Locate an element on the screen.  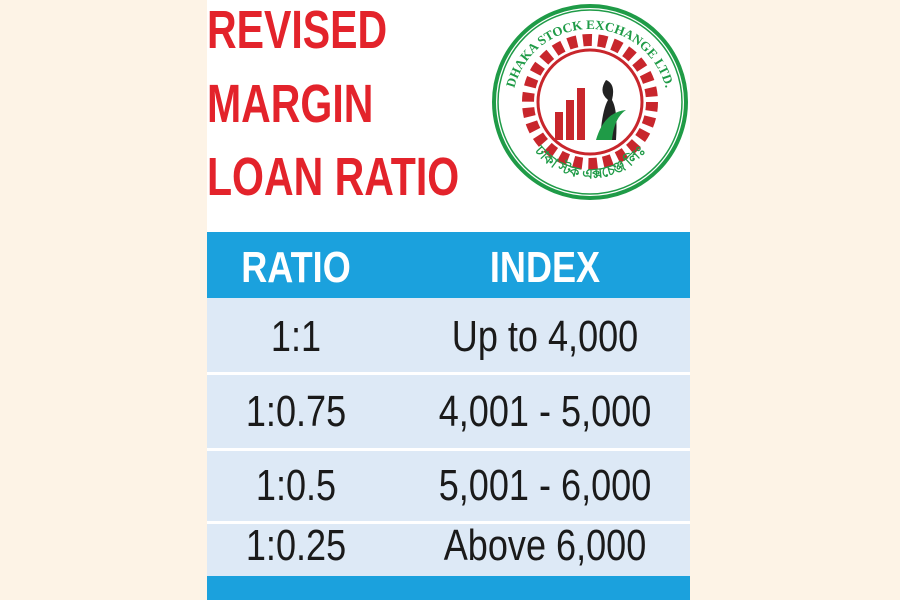
title-line: LOAN RATIO is located at coordinates (333, 178).